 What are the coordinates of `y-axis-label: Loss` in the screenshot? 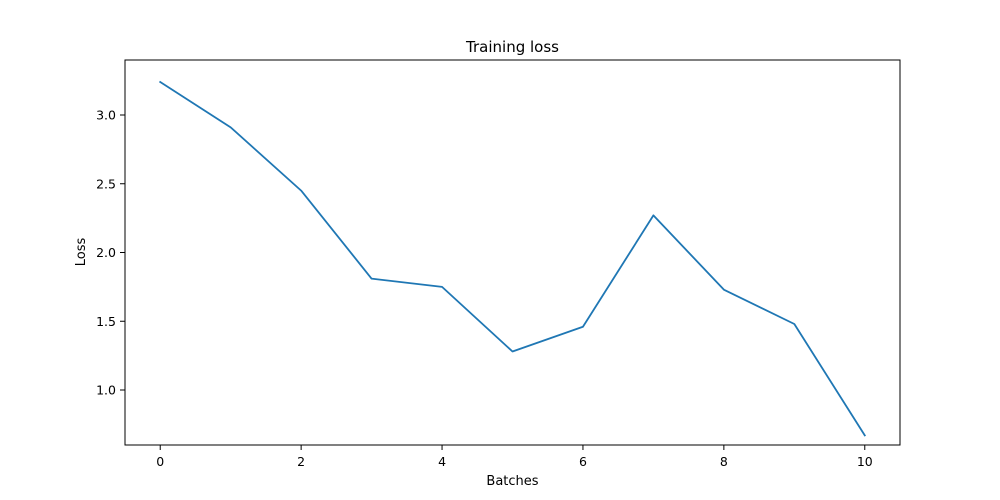 It's located at (81, 252).